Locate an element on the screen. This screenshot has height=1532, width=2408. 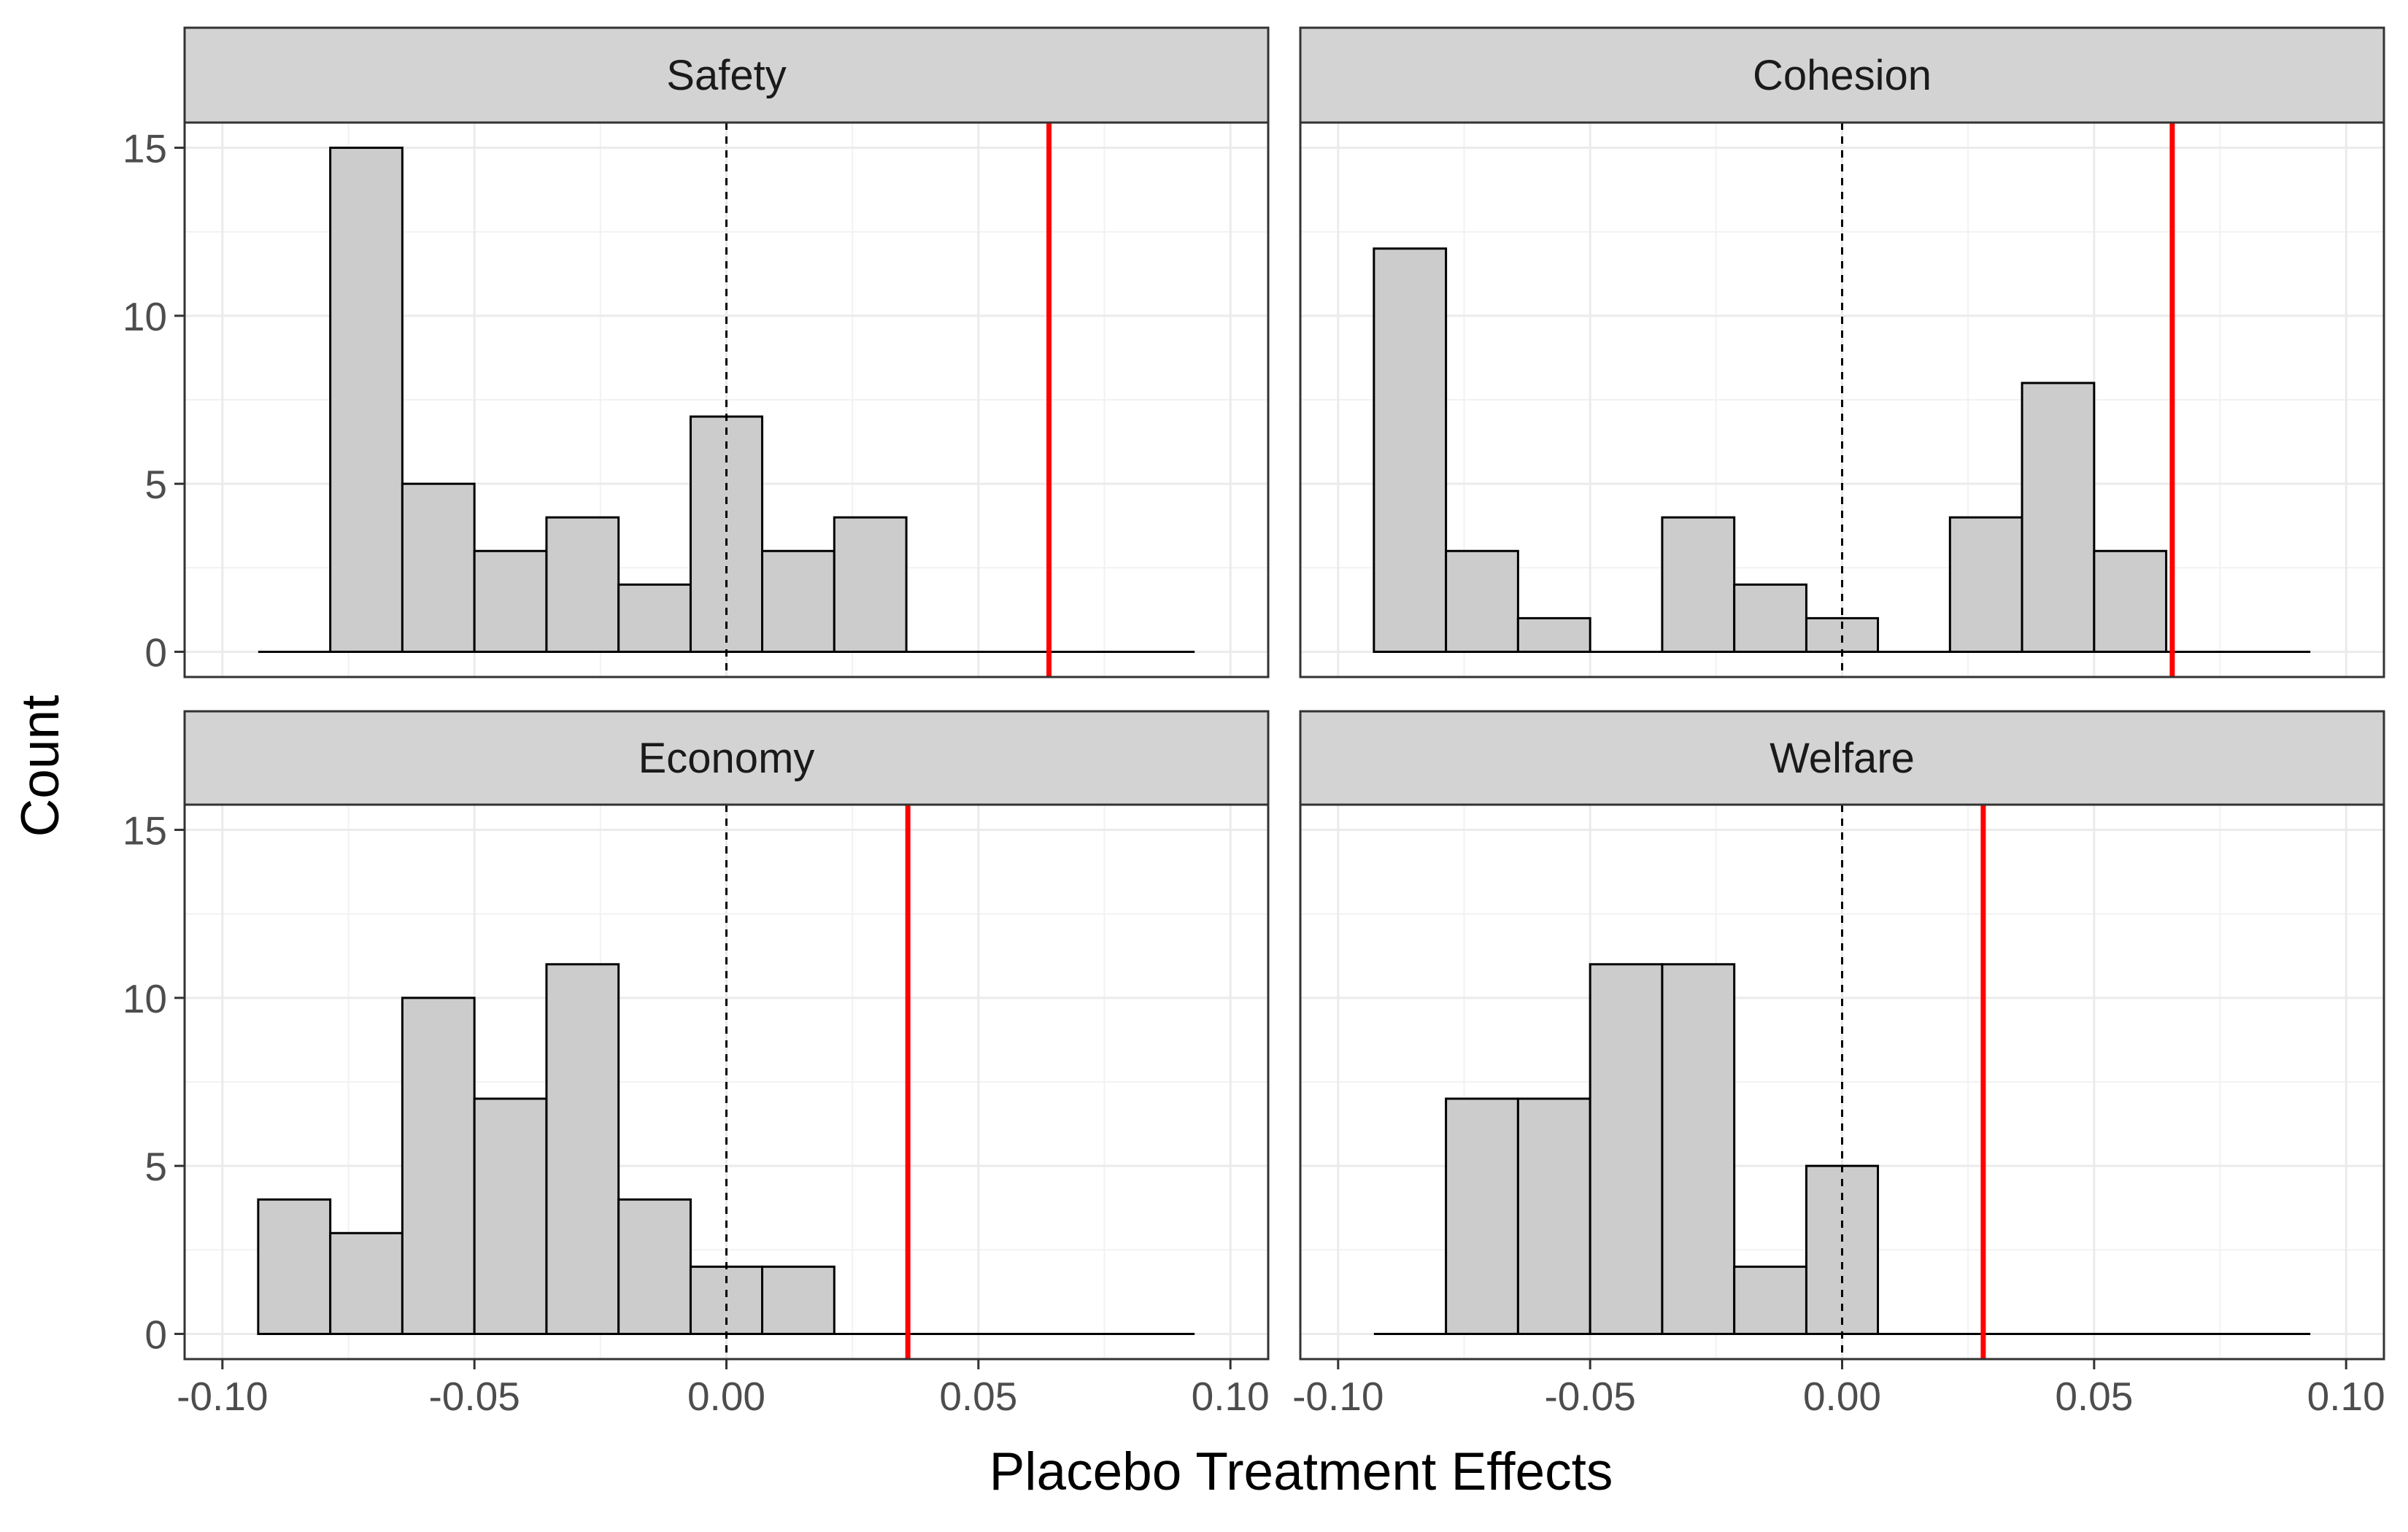
facet-strip-label: Economy is located at coordinates (726, 759).